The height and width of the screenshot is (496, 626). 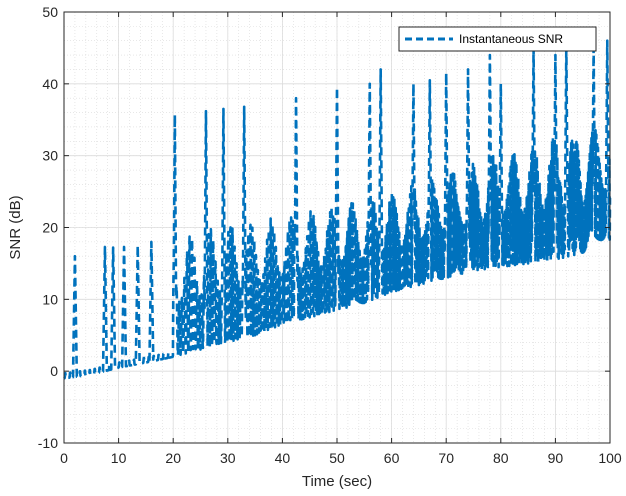 What do you see at coordinates (50, 12) in the screenshot?
I see `y-tick-label: 50` at bounding box center [50, 12].